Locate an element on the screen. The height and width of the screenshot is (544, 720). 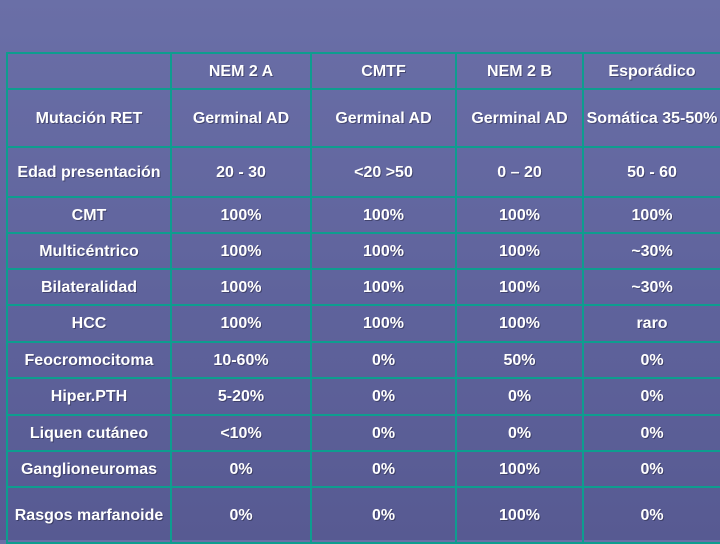
table-row: HCC 100% 100% 100% raro is located at coordinates (363, 323).